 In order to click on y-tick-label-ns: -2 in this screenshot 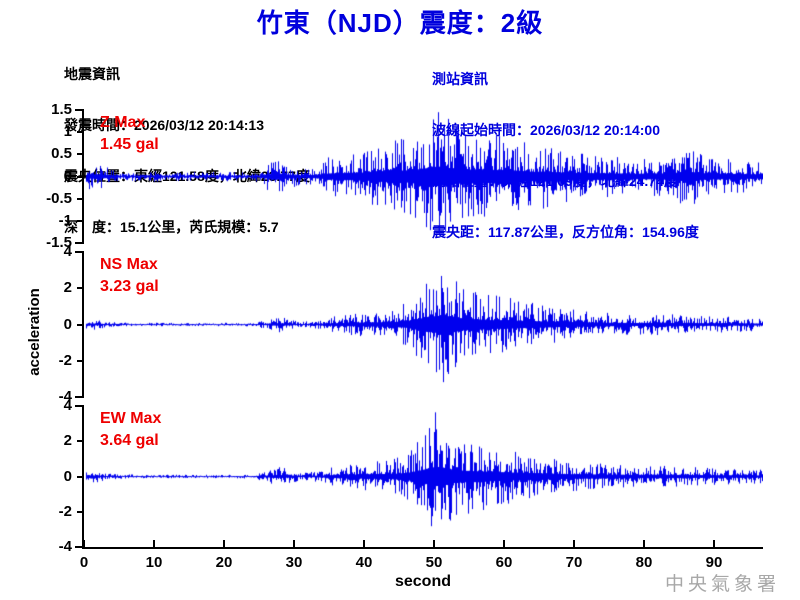, I will do `click(65, 360)`.